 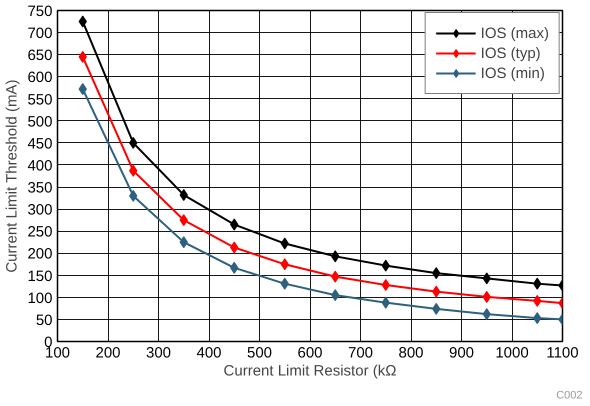 I want to click on y-tick-label: 200, so click(x=40, y=254).